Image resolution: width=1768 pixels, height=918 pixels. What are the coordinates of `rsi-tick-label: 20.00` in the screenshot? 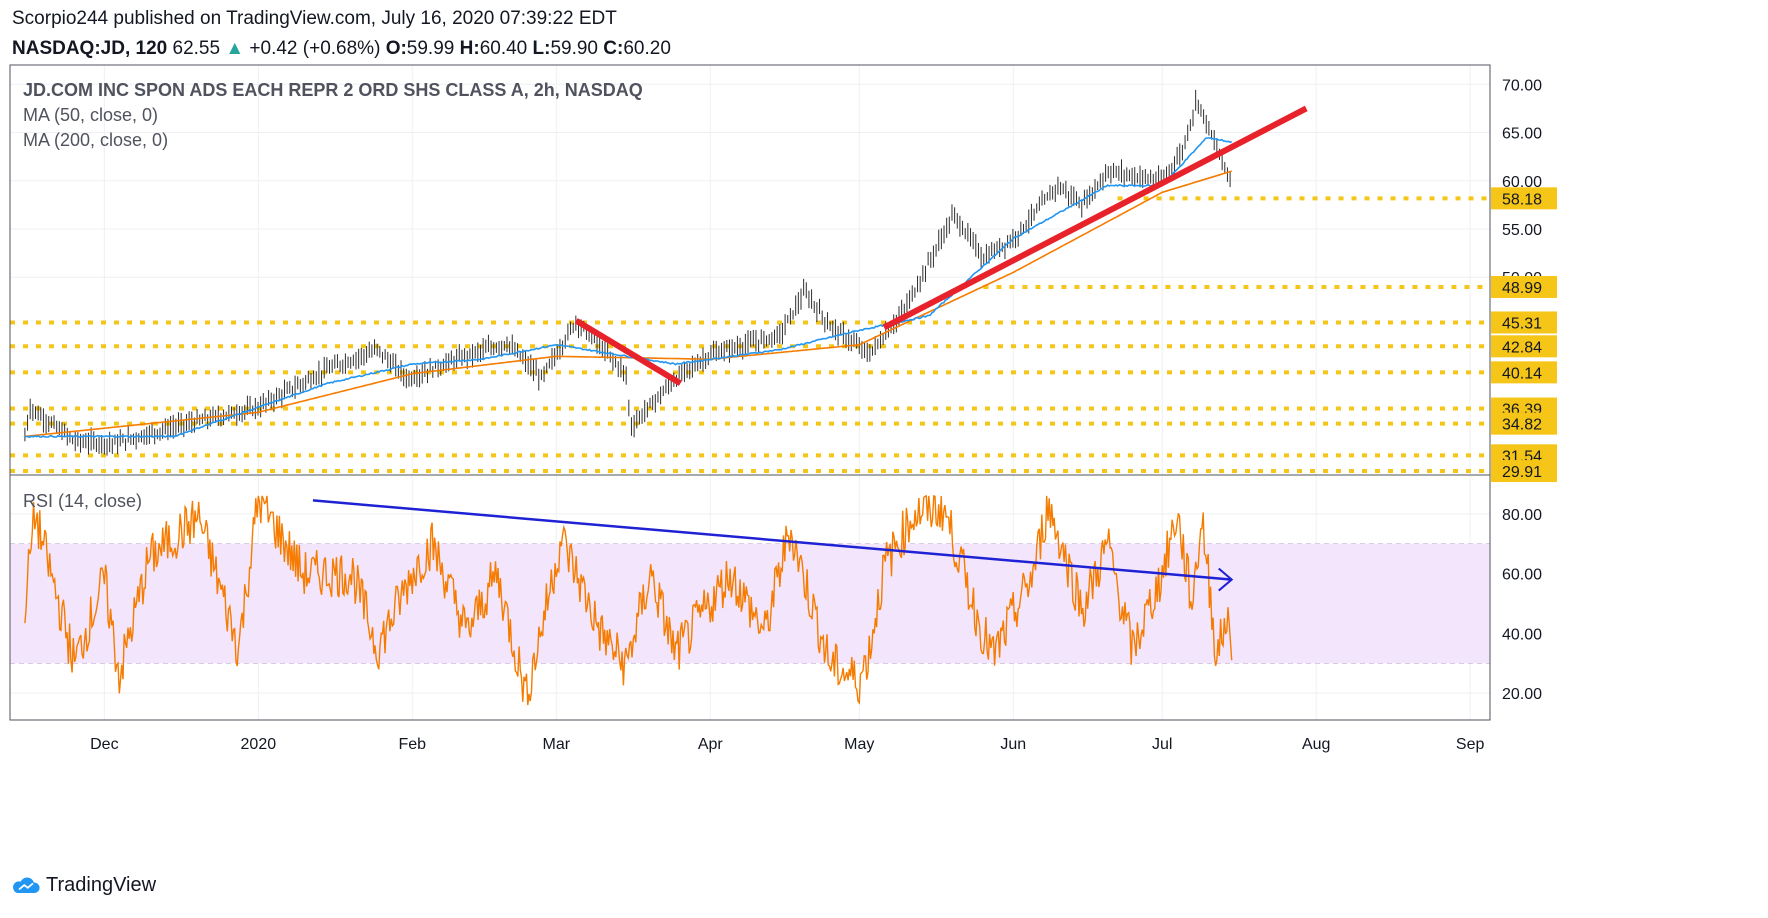 It's located at (1522, 694).